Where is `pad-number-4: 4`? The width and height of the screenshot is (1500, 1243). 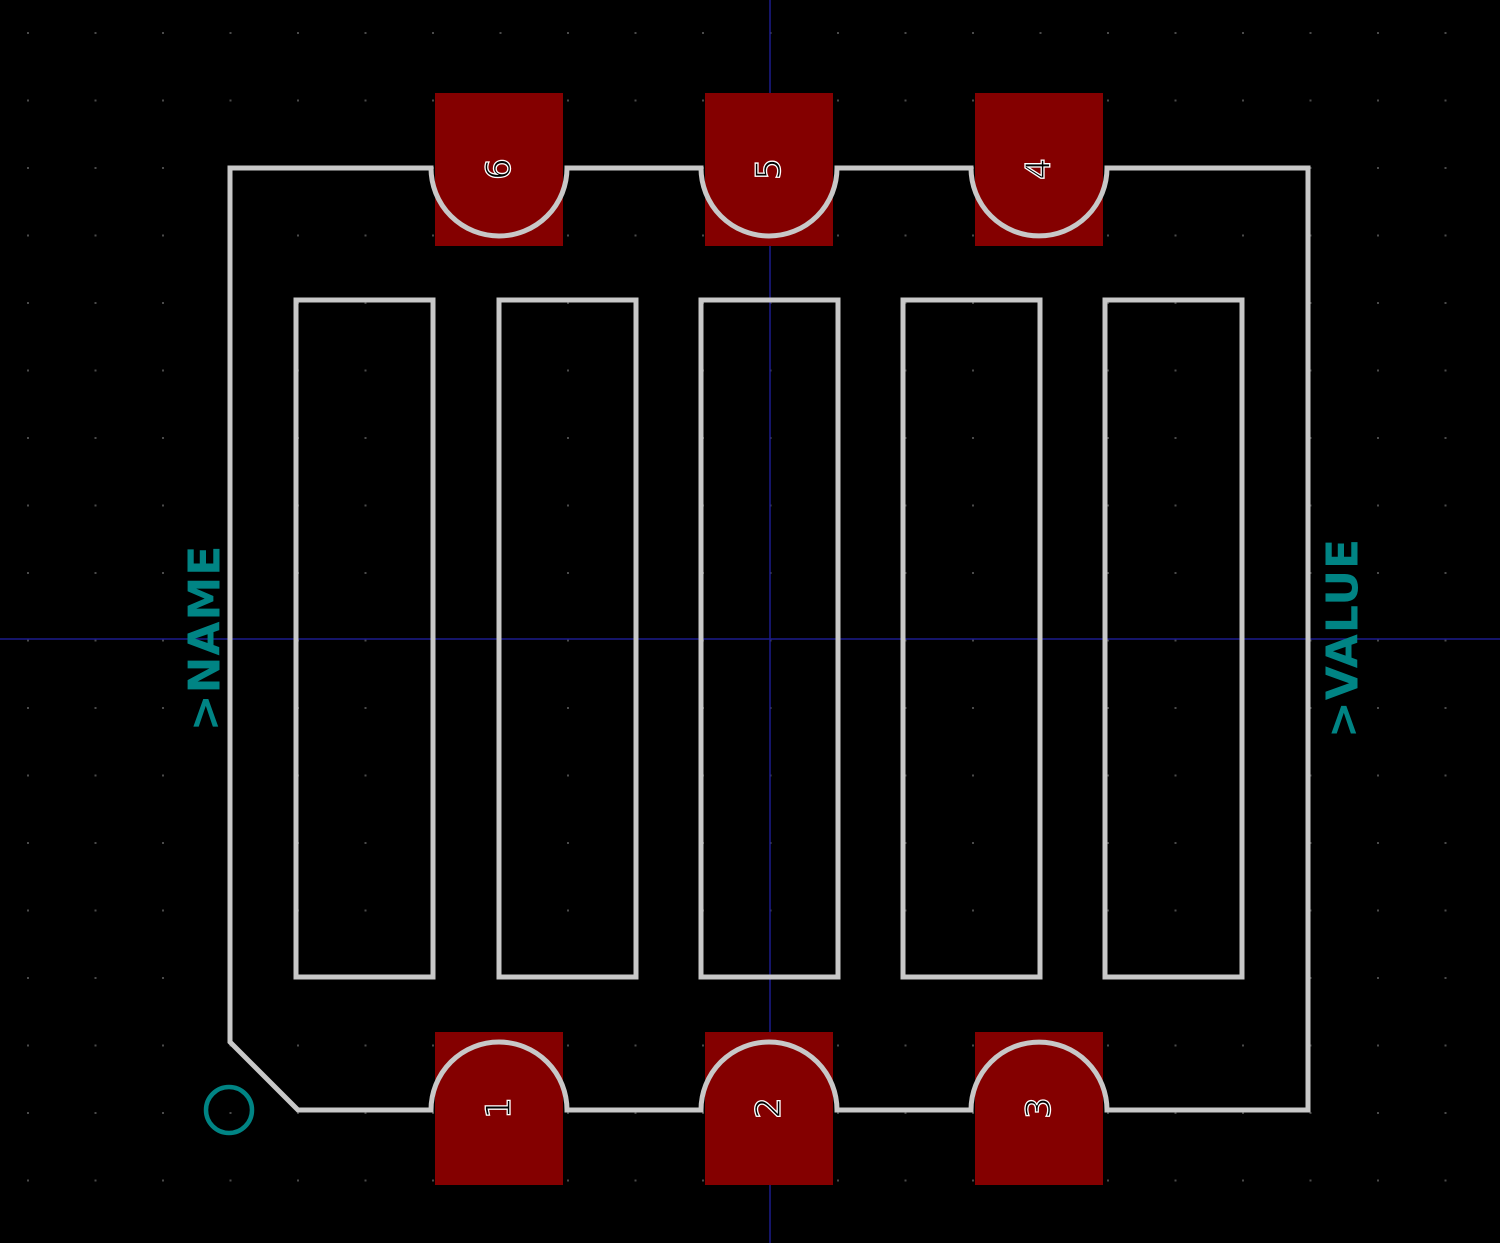
pad-number-4: 4 is located at coordinates (1039, 169).